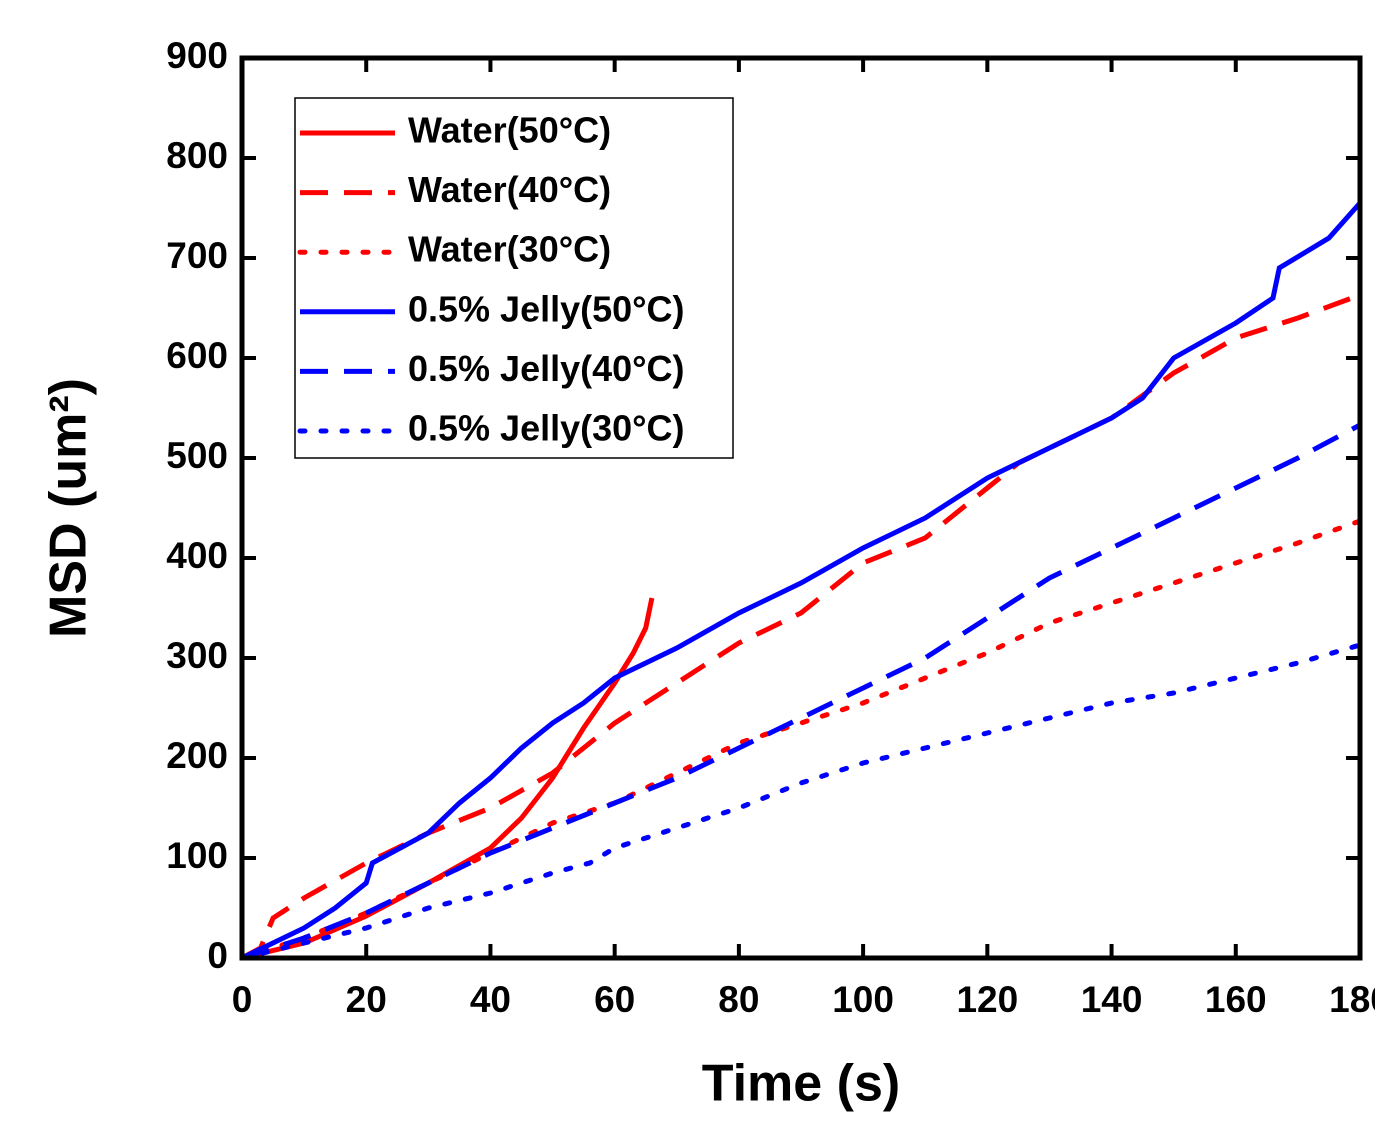 This screenshot has height=1125, width=1375. What do you see at coordinates (242, 999) in the screenshot?
I see `x-tick-label: 0` at bounding box center [242, 999].